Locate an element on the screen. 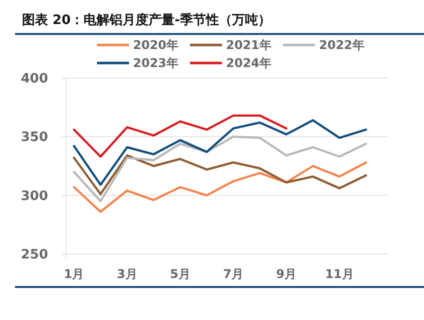 This screenshot has width=424, height=320. legend-label: 2021年 is located at coordinates (249, 45).